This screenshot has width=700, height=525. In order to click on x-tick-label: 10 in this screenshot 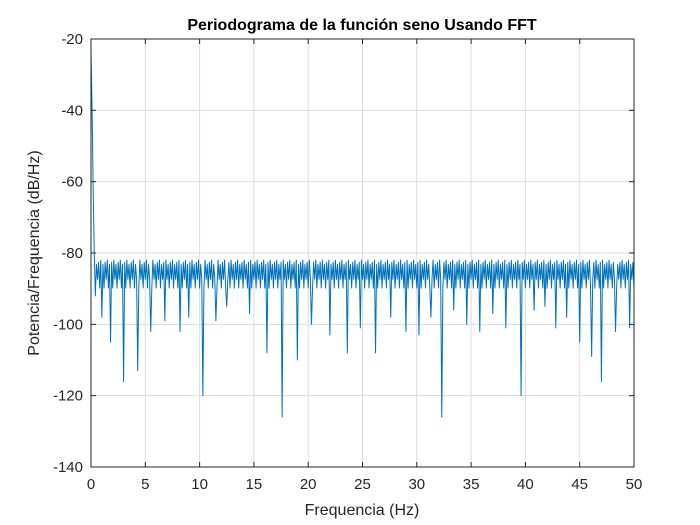, I will do `click(199, 484)`.